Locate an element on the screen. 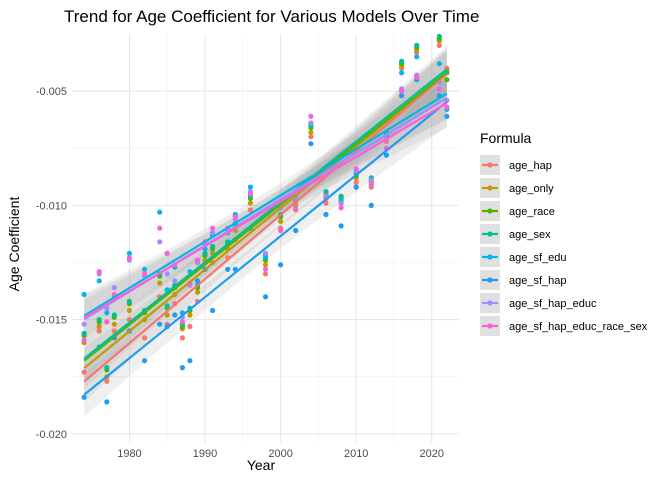 This screenshot has width=672, height=480. y-axis-title: Age Coefficient is located at coordinates (14, 244).